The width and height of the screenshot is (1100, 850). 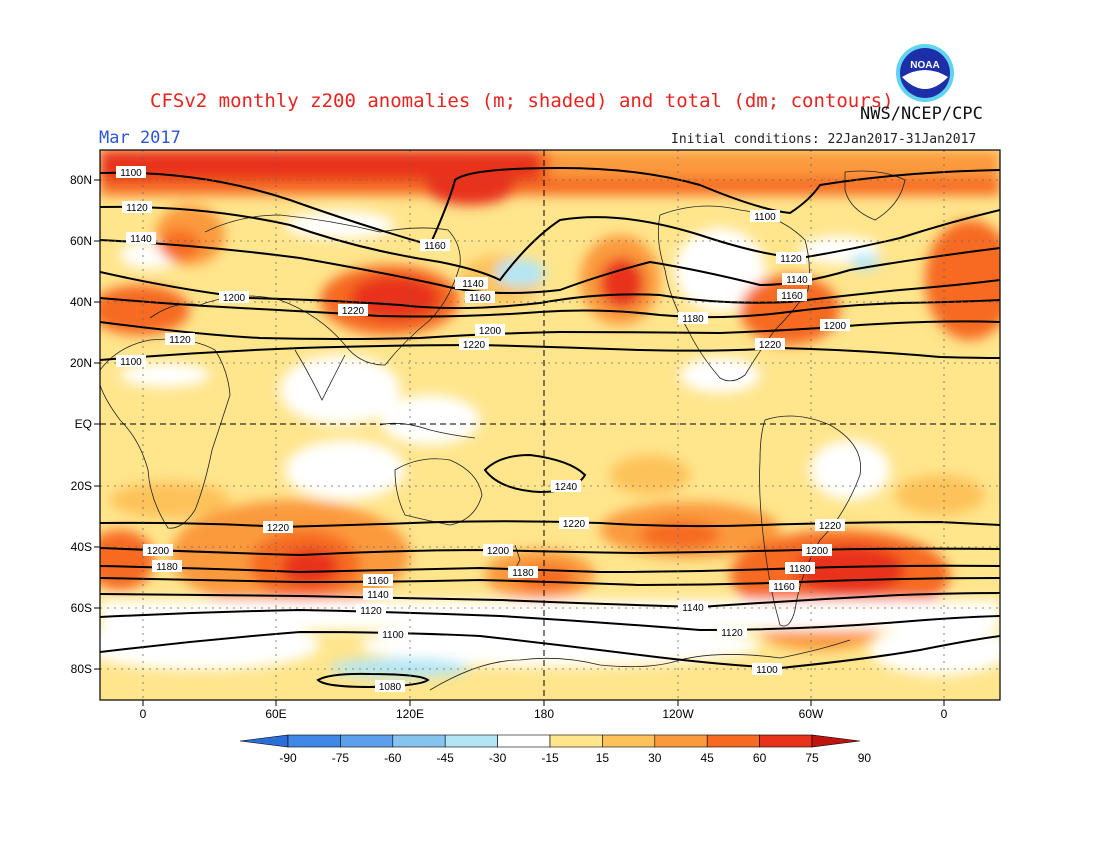 What do you see at coordinates (550, 552) in the screenshot?
I see `contour-1200-sh` at bounding box center [550, 552].